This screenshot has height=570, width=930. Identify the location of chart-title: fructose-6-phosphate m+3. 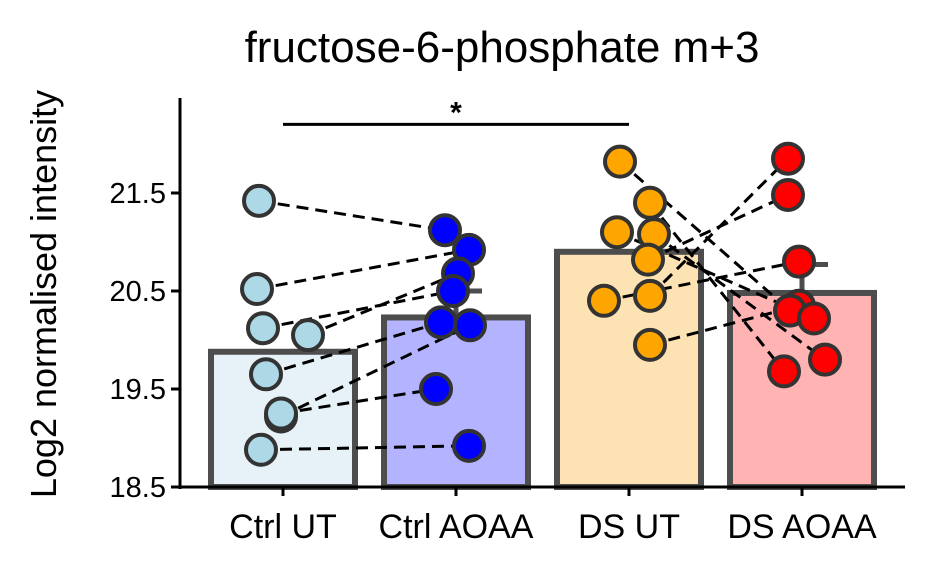
(502, 47).